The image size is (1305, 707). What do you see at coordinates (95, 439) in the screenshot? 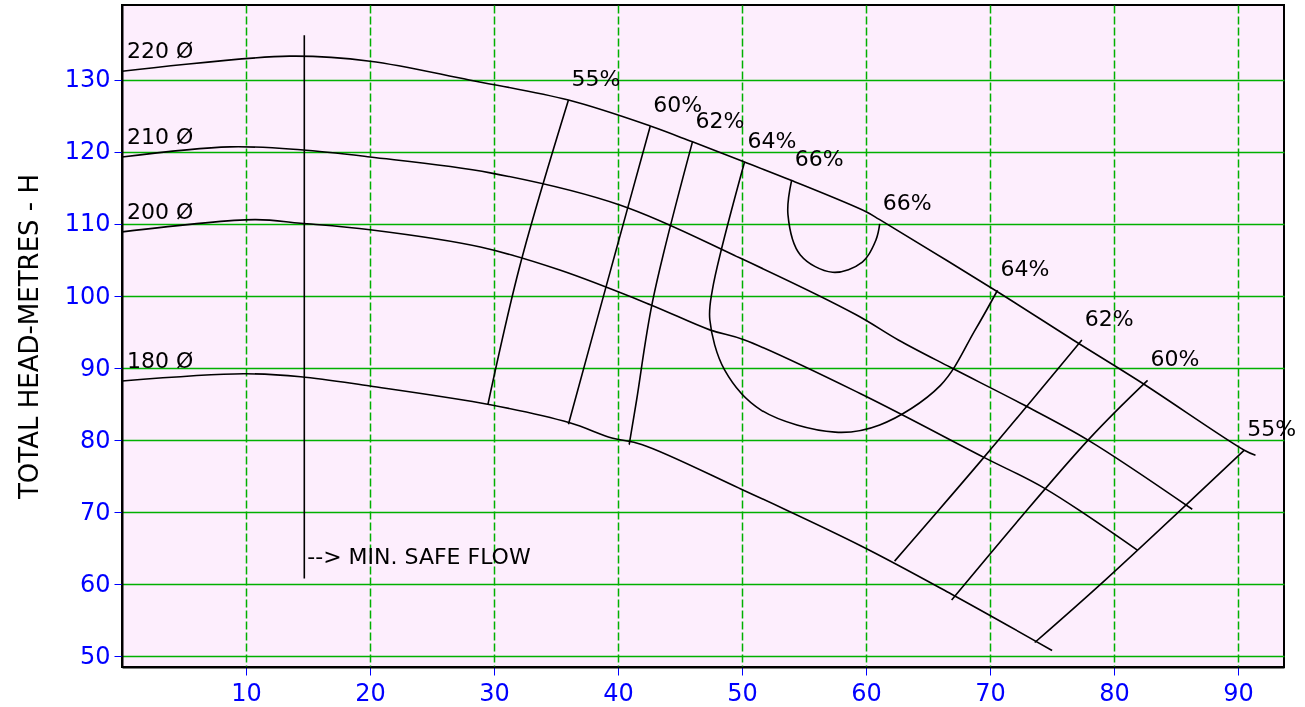
I see `y-tick-label: 80` at bounding box center [95, 439].